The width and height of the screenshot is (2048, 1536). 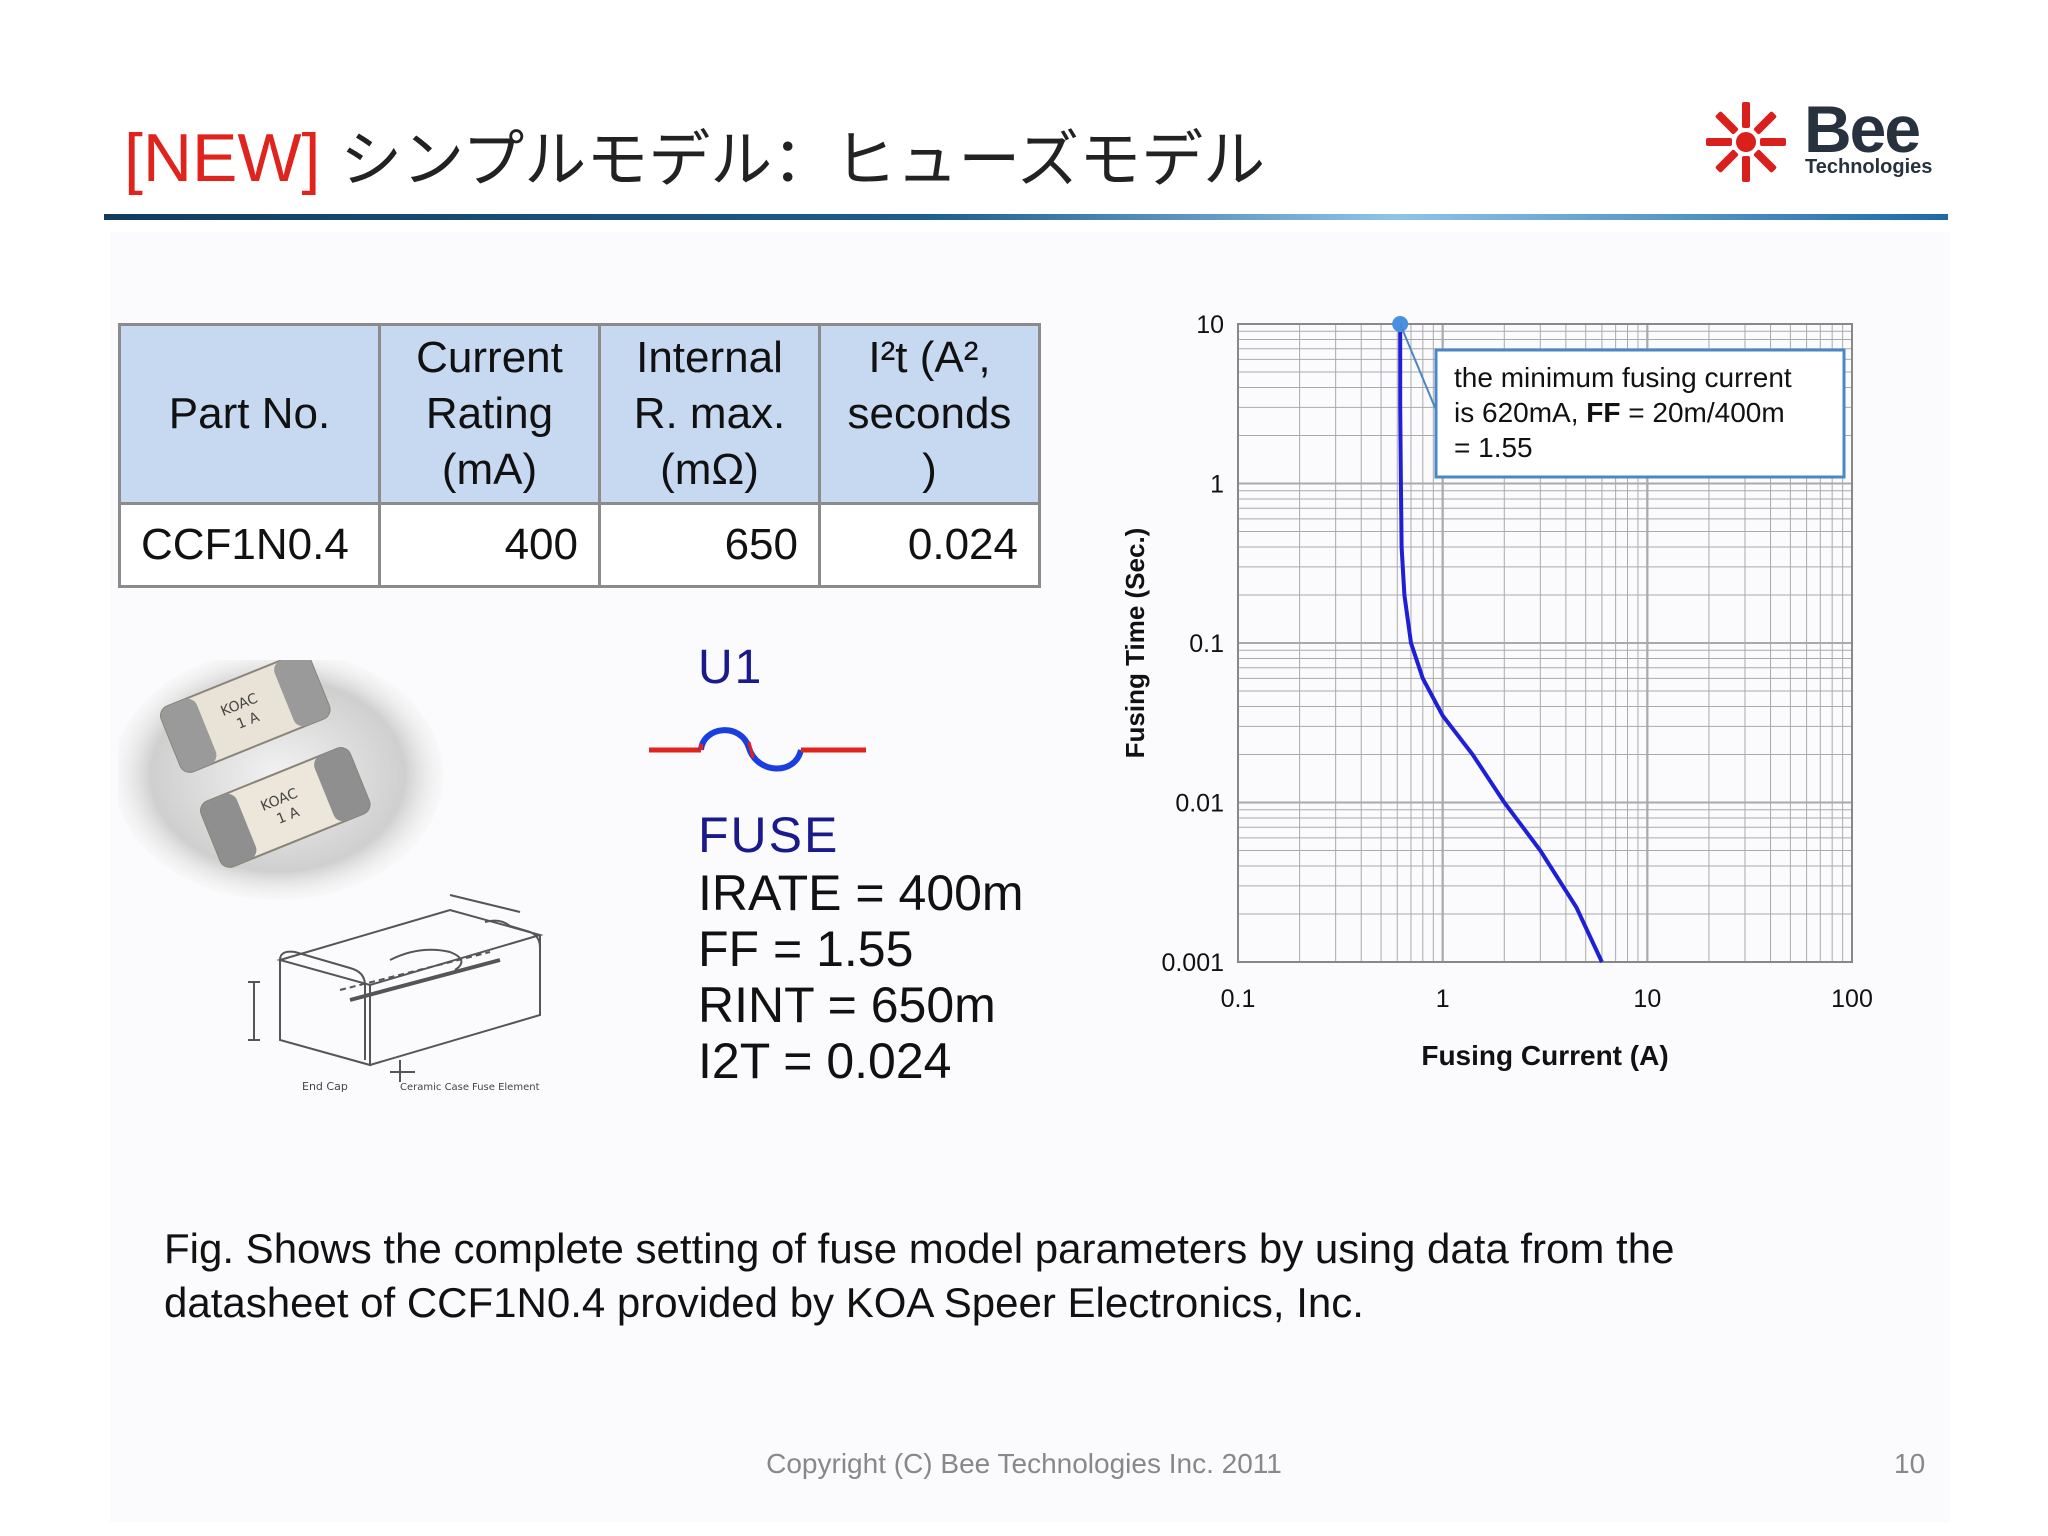 What do you see at coordinates (806, 949) in the screenshot?
I see `param-ff: FF = 1.55` at bounding box center [806, 949].